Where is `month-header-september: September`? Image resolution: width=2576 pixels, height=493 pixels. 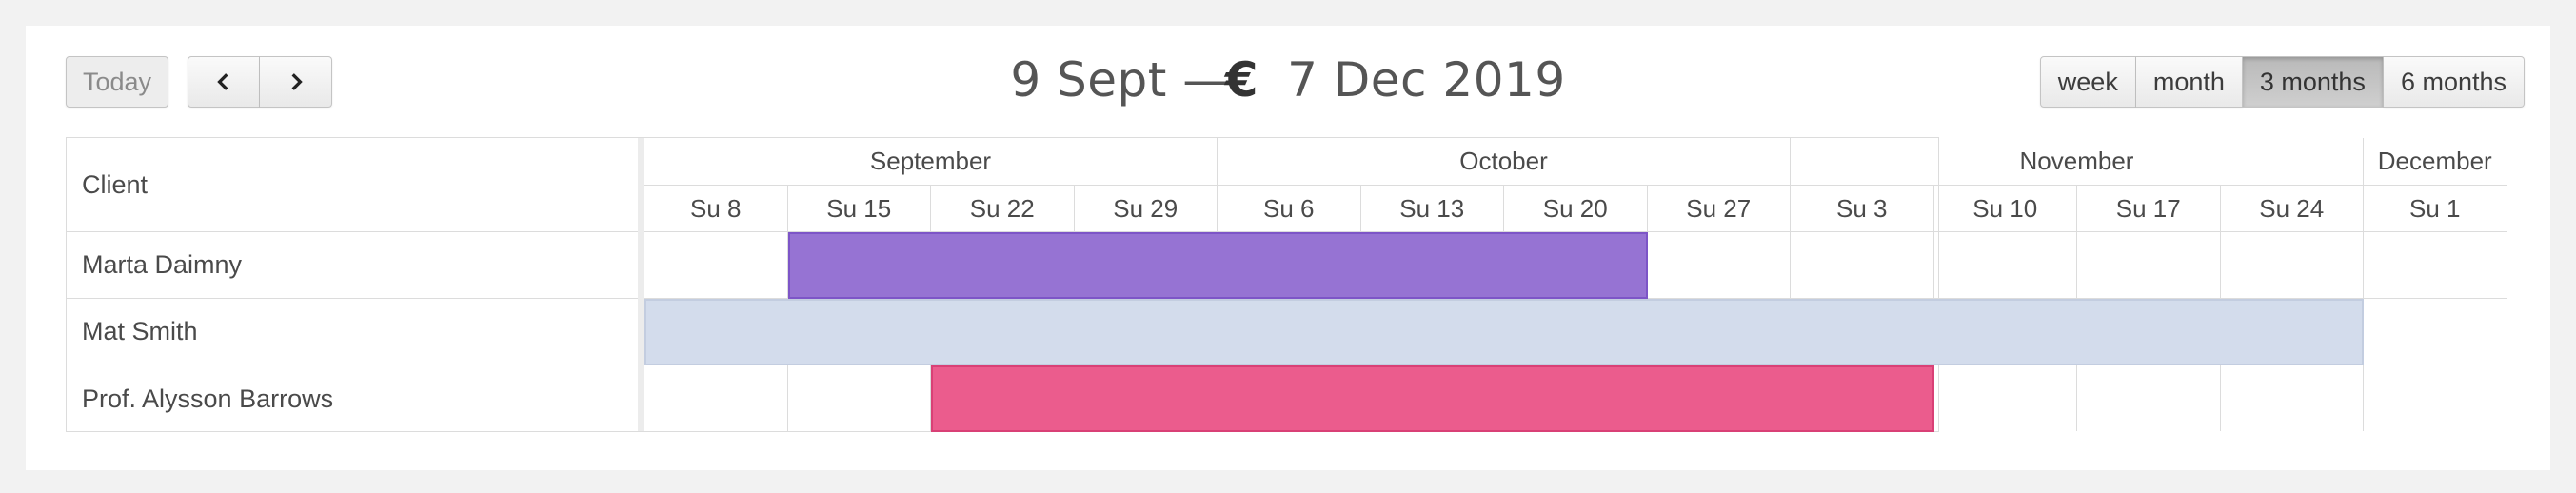
month-header-september: September is located at coordinates (931, 162).